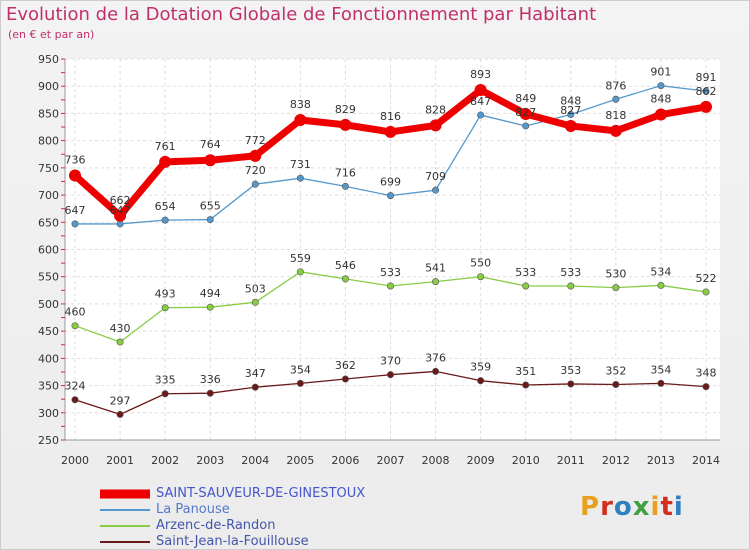 This screenshot has width=750, height=550. What do you see at coordinates (300, 164) in the screenshot?
I see `data-label: 731` at bounding box center [300, 164].